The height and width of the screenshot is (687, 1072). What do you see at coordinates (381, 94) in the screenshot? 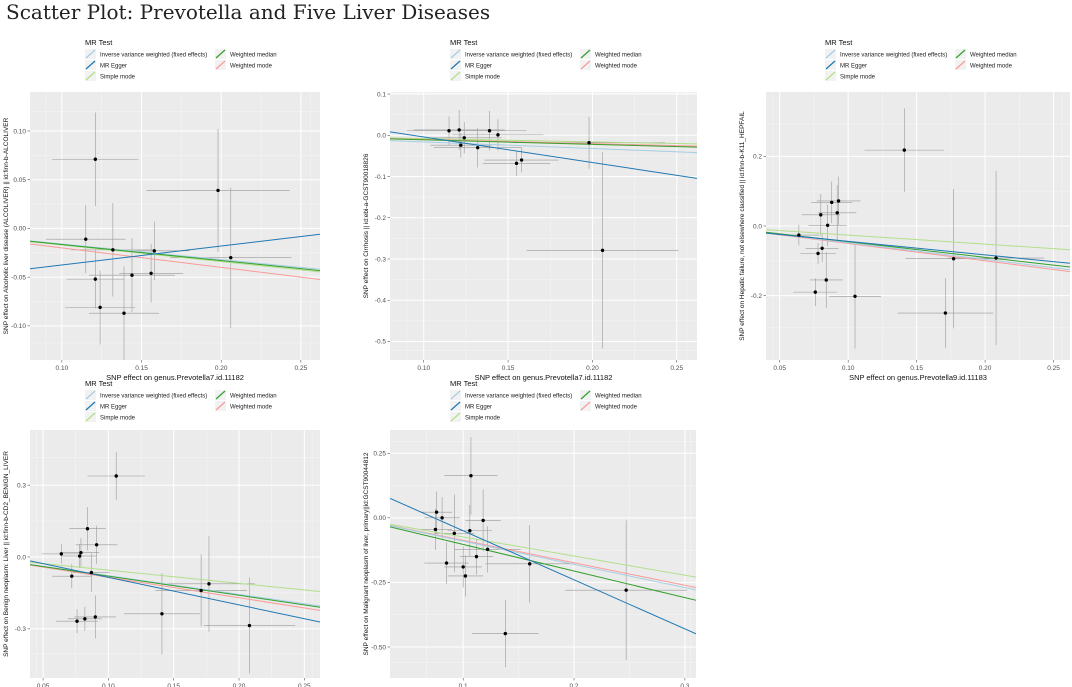
I see `y-tick-label: 0.1` at bounding box center [381, 94].